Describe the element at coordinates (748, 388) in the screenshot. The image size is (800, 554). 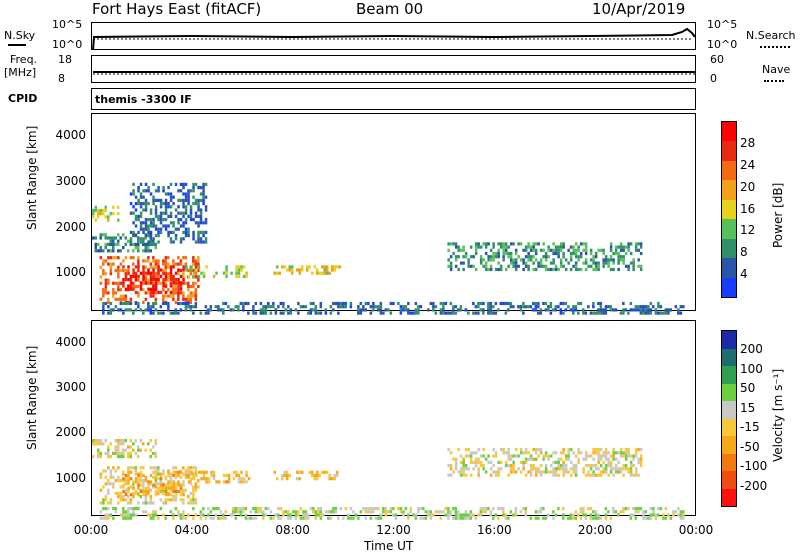
I see `colorbar-tick: 50` at that location.